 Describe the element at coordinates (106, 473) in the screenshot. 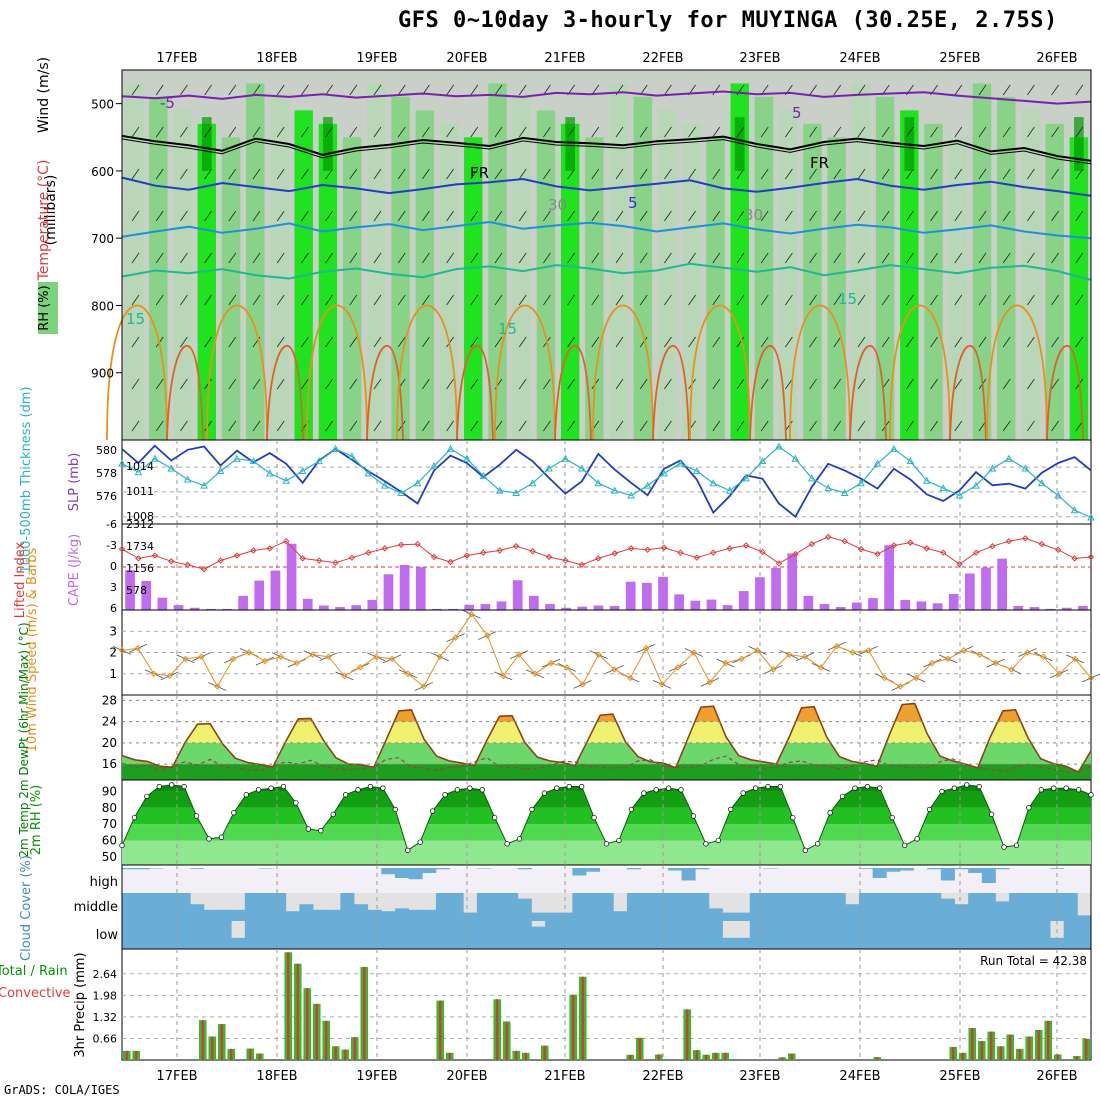

I see `thickness-tick-label: 578` at that location.